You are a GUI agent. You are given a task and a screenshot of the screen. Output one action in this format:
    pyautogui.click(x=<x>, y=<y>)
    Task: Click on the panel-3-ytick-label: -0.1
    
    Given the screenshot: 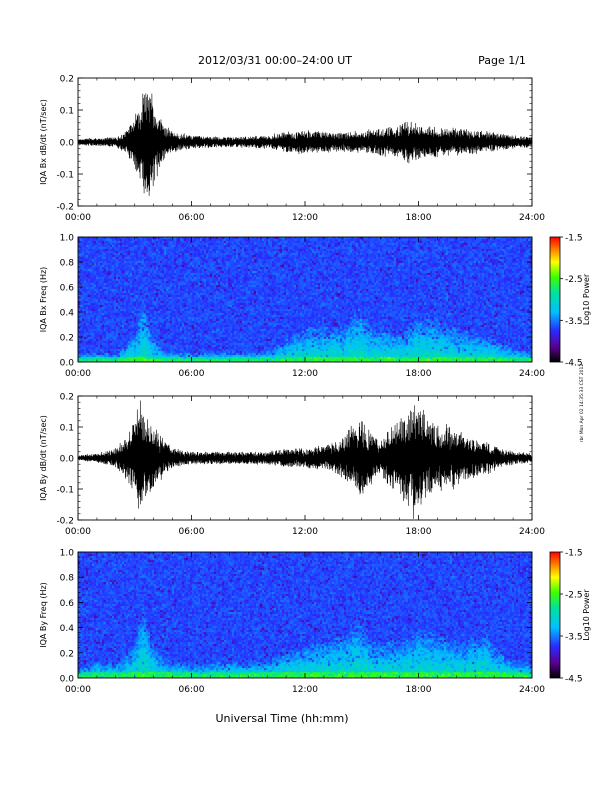 What is the action you would take?
    pyautogui.click(x=65, y=491)
    